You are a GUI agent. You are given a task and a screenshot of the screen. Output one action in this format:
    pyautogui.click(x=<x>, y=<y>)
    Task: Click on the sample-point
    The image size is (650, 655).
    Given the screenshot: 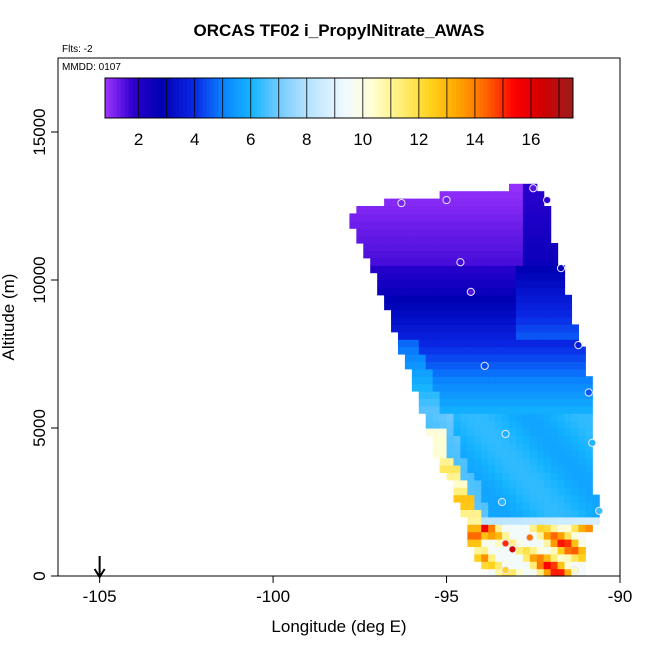 What is the action you would take?
    pyautogui.click(x=505, y=570)
    